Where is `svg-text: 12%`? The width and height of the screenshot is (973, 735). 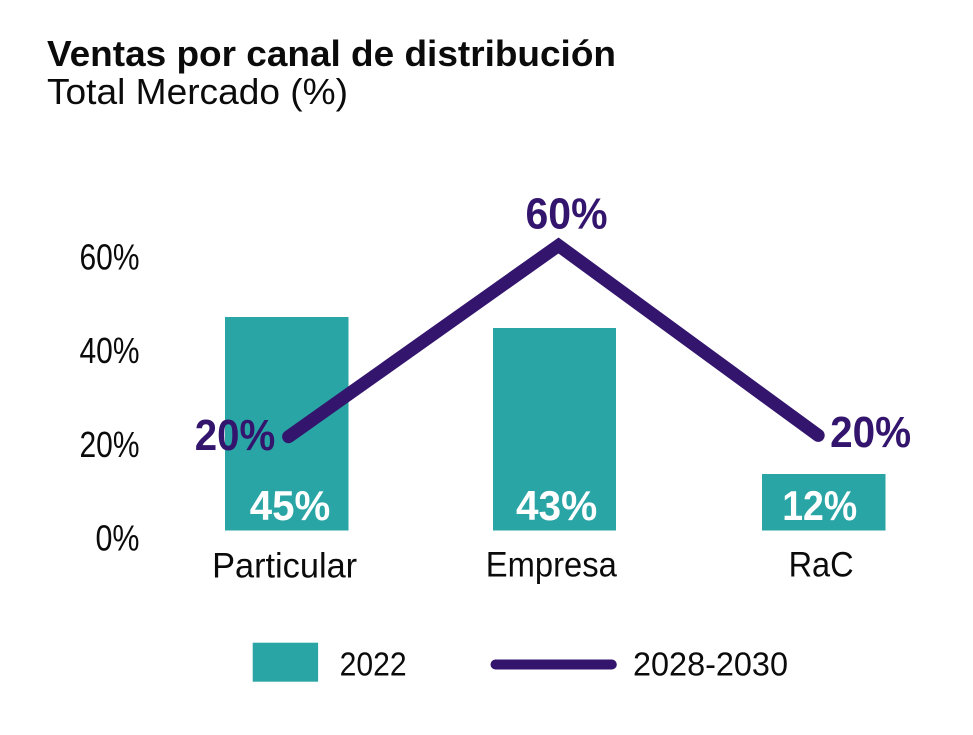
svg-text: 12% is located at coordinates (819, 505).